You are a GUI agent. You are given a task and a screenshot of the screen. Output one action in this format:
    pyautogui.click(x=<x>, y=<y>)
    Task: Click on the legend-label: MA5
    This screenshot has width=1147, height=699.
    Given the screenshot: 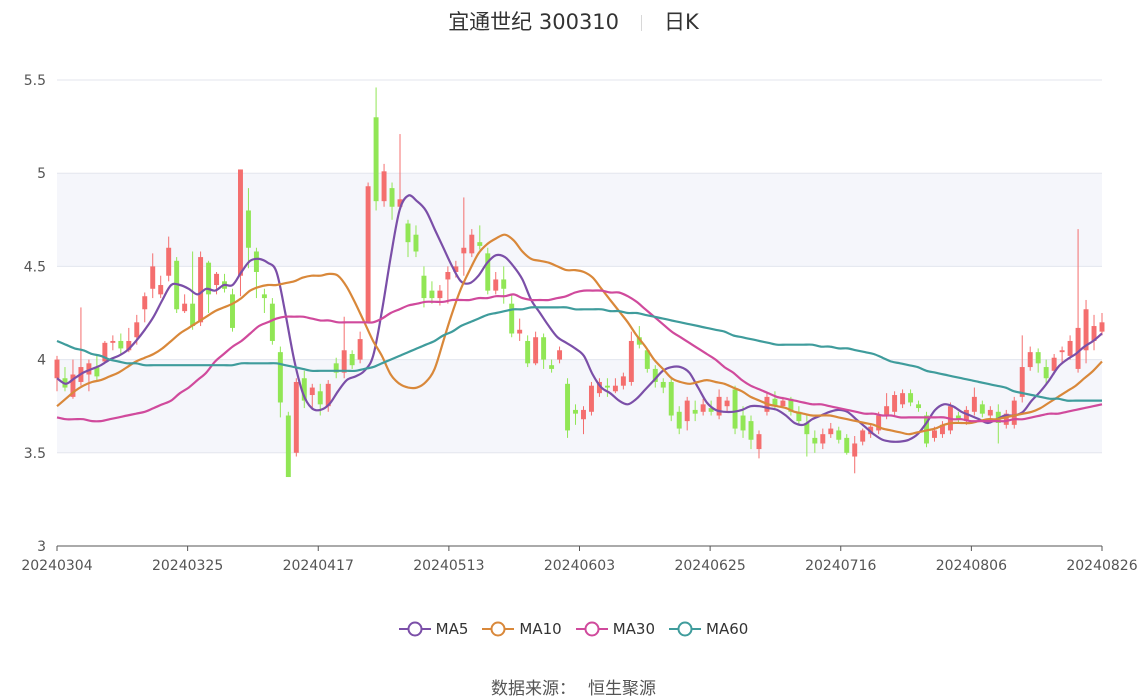 What is the action you would take?
    pyautogui.click(x=452, y=629)
    